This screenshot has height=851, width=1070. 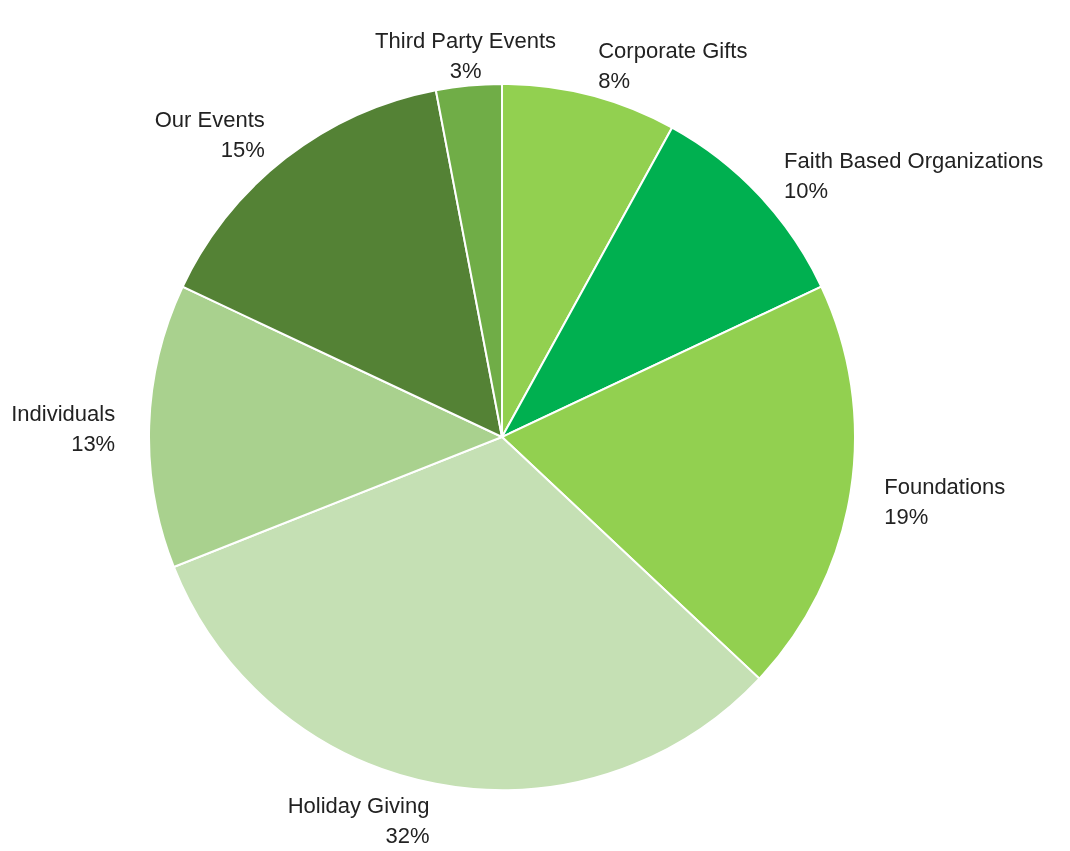 I want to click on data-label: 10%, so click(x=806, y=191).